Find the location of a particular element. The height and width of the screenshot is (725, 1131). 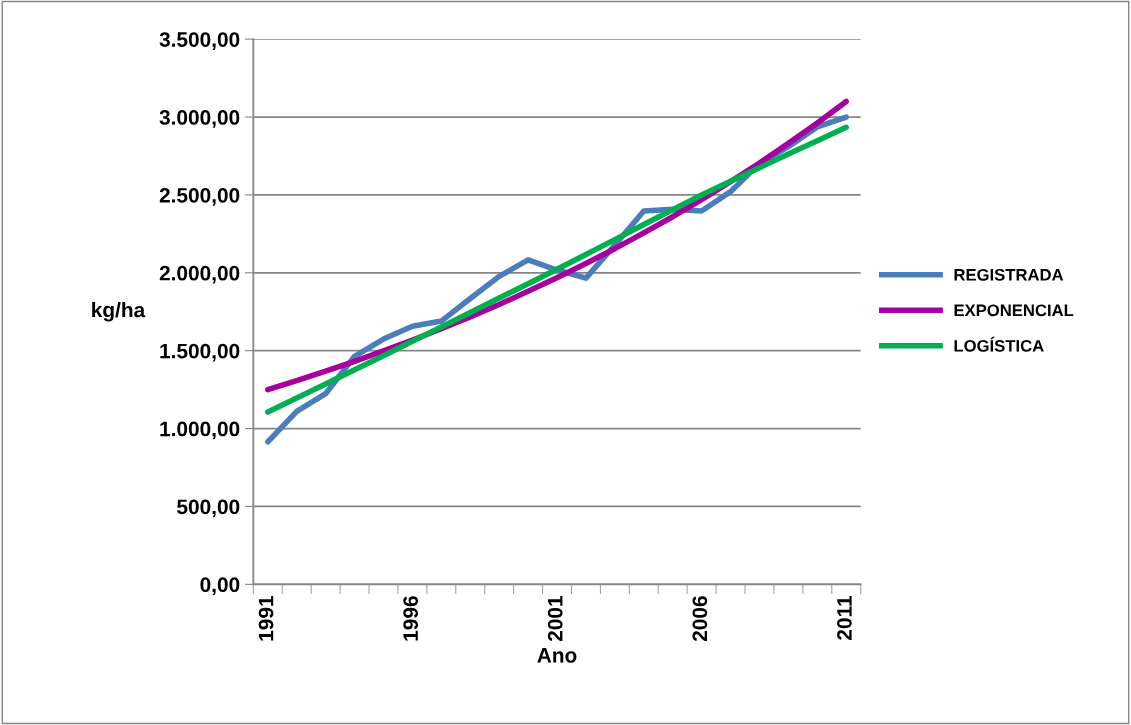

y-tick-label: 3.500,00 is located at coordinates (199, 41).